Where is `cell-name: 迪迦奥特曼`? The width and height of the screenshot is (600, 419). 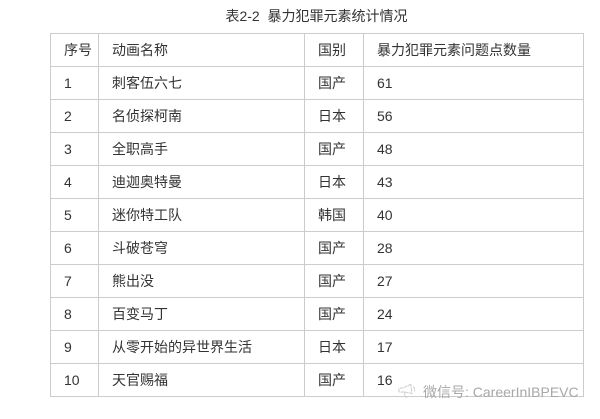
cell-name: 迪迦奥特曼 is located at coordinates (201, 182).